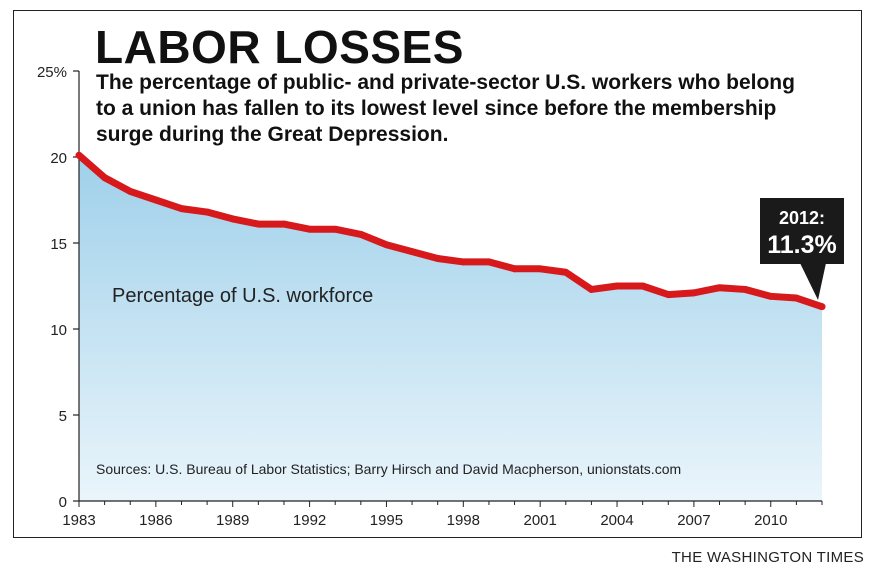 Image resolution: width=878 pixels, height=581 pixels. I want to click on callout-box, so click(802, 231).